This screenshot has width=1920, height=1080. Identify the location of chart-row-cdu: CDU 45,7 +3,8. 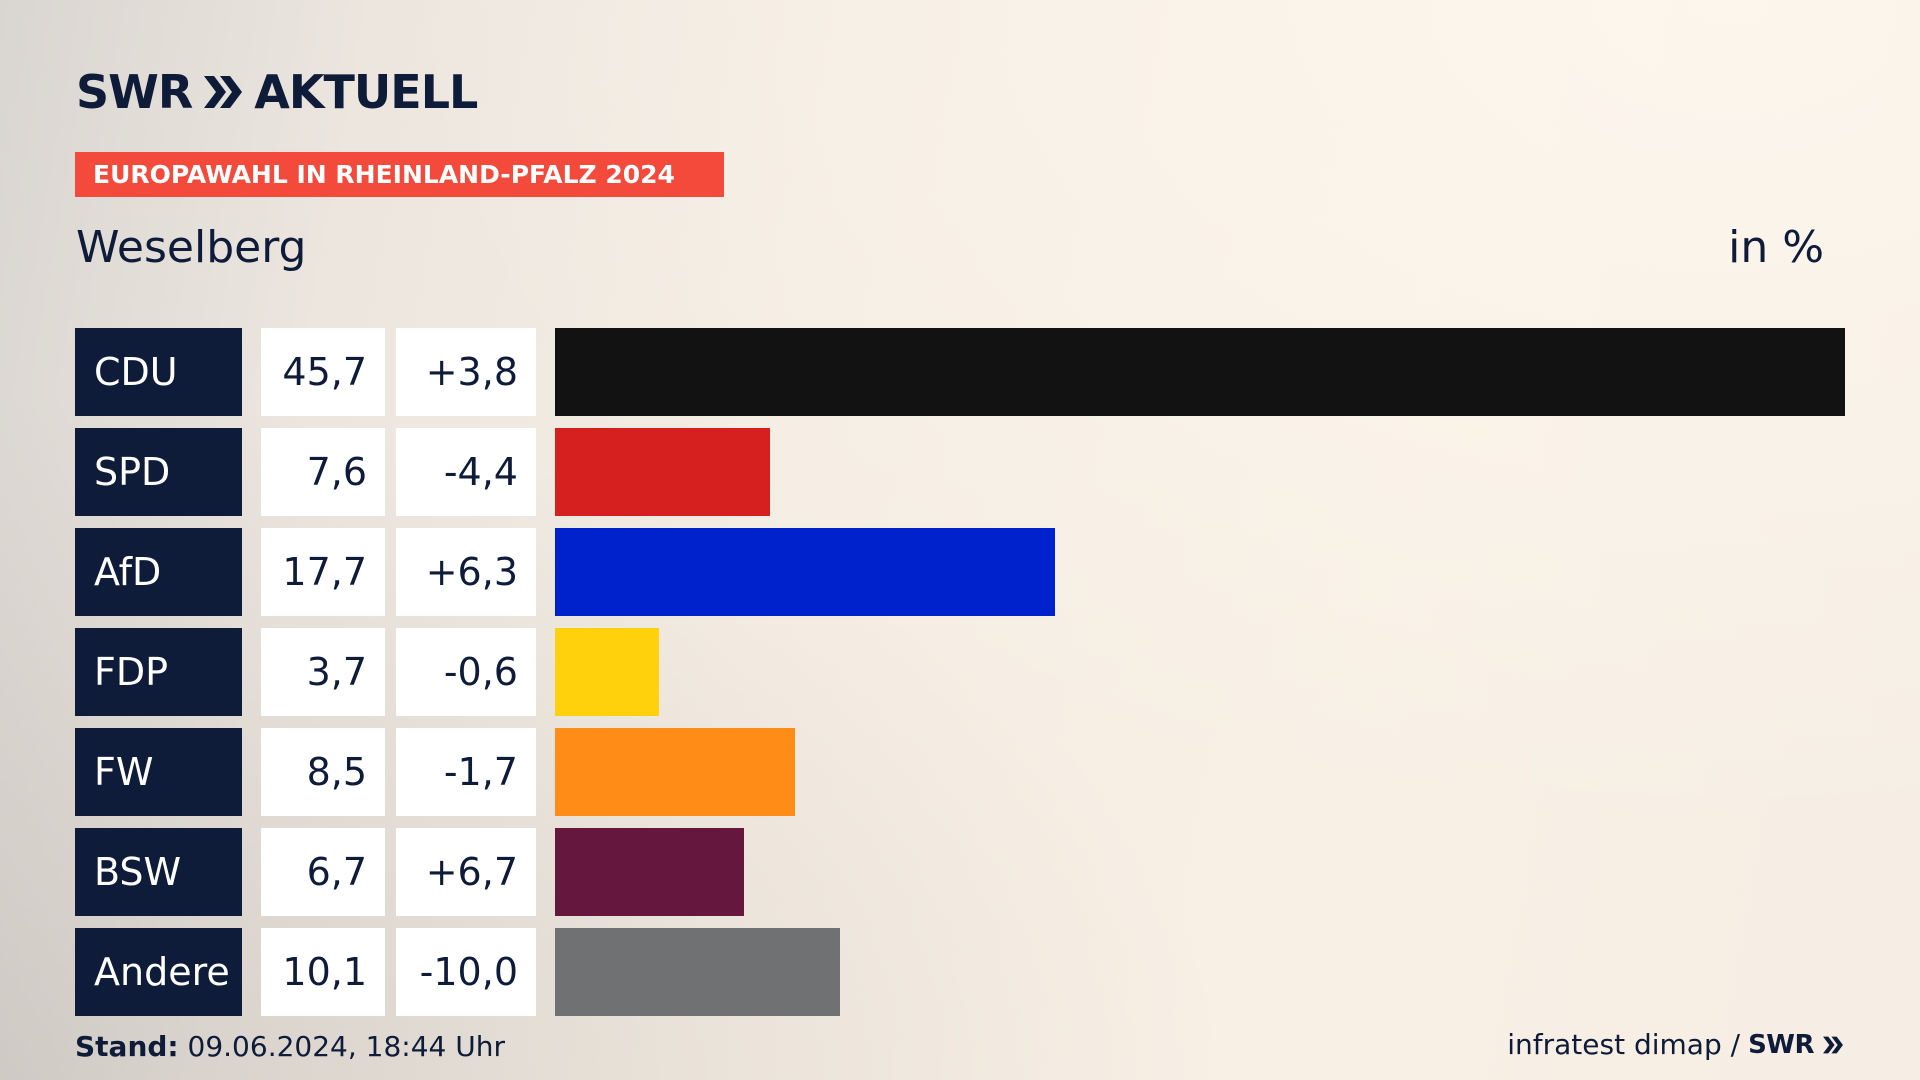
(960, 372).